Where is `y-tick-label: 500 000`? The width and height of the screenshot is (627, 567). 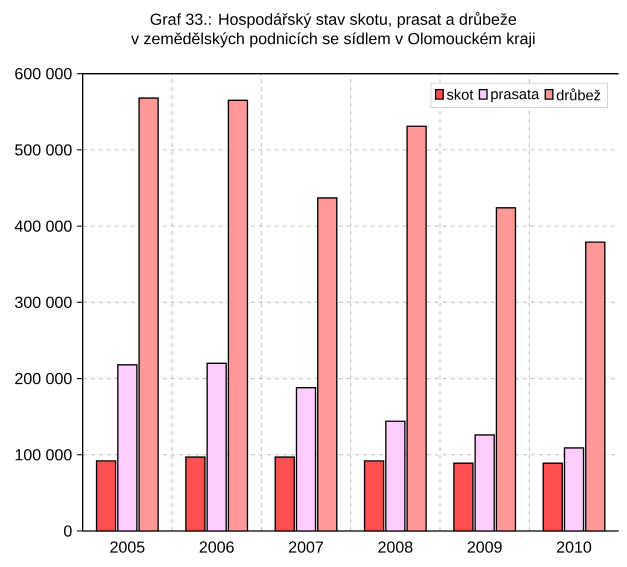
y-tick-label: 500 000 is located at coordinates (43, 150).